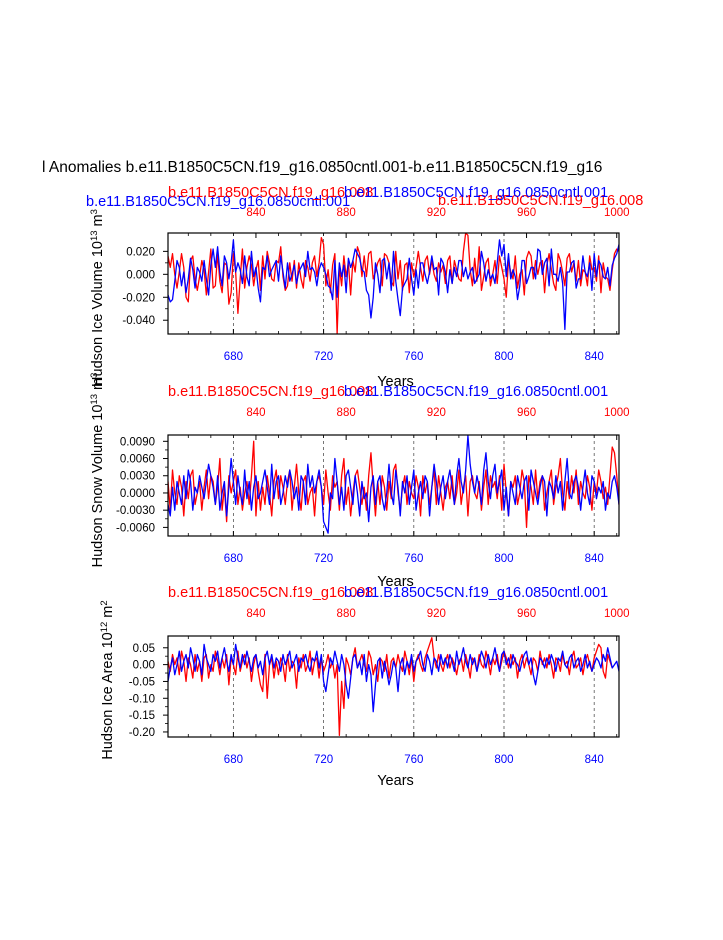  I want to click on hudson-ice-area-subtitle-blue: b.e11.B1850C5CN.f19_g16.0850cntl.001, so click(476, 593).